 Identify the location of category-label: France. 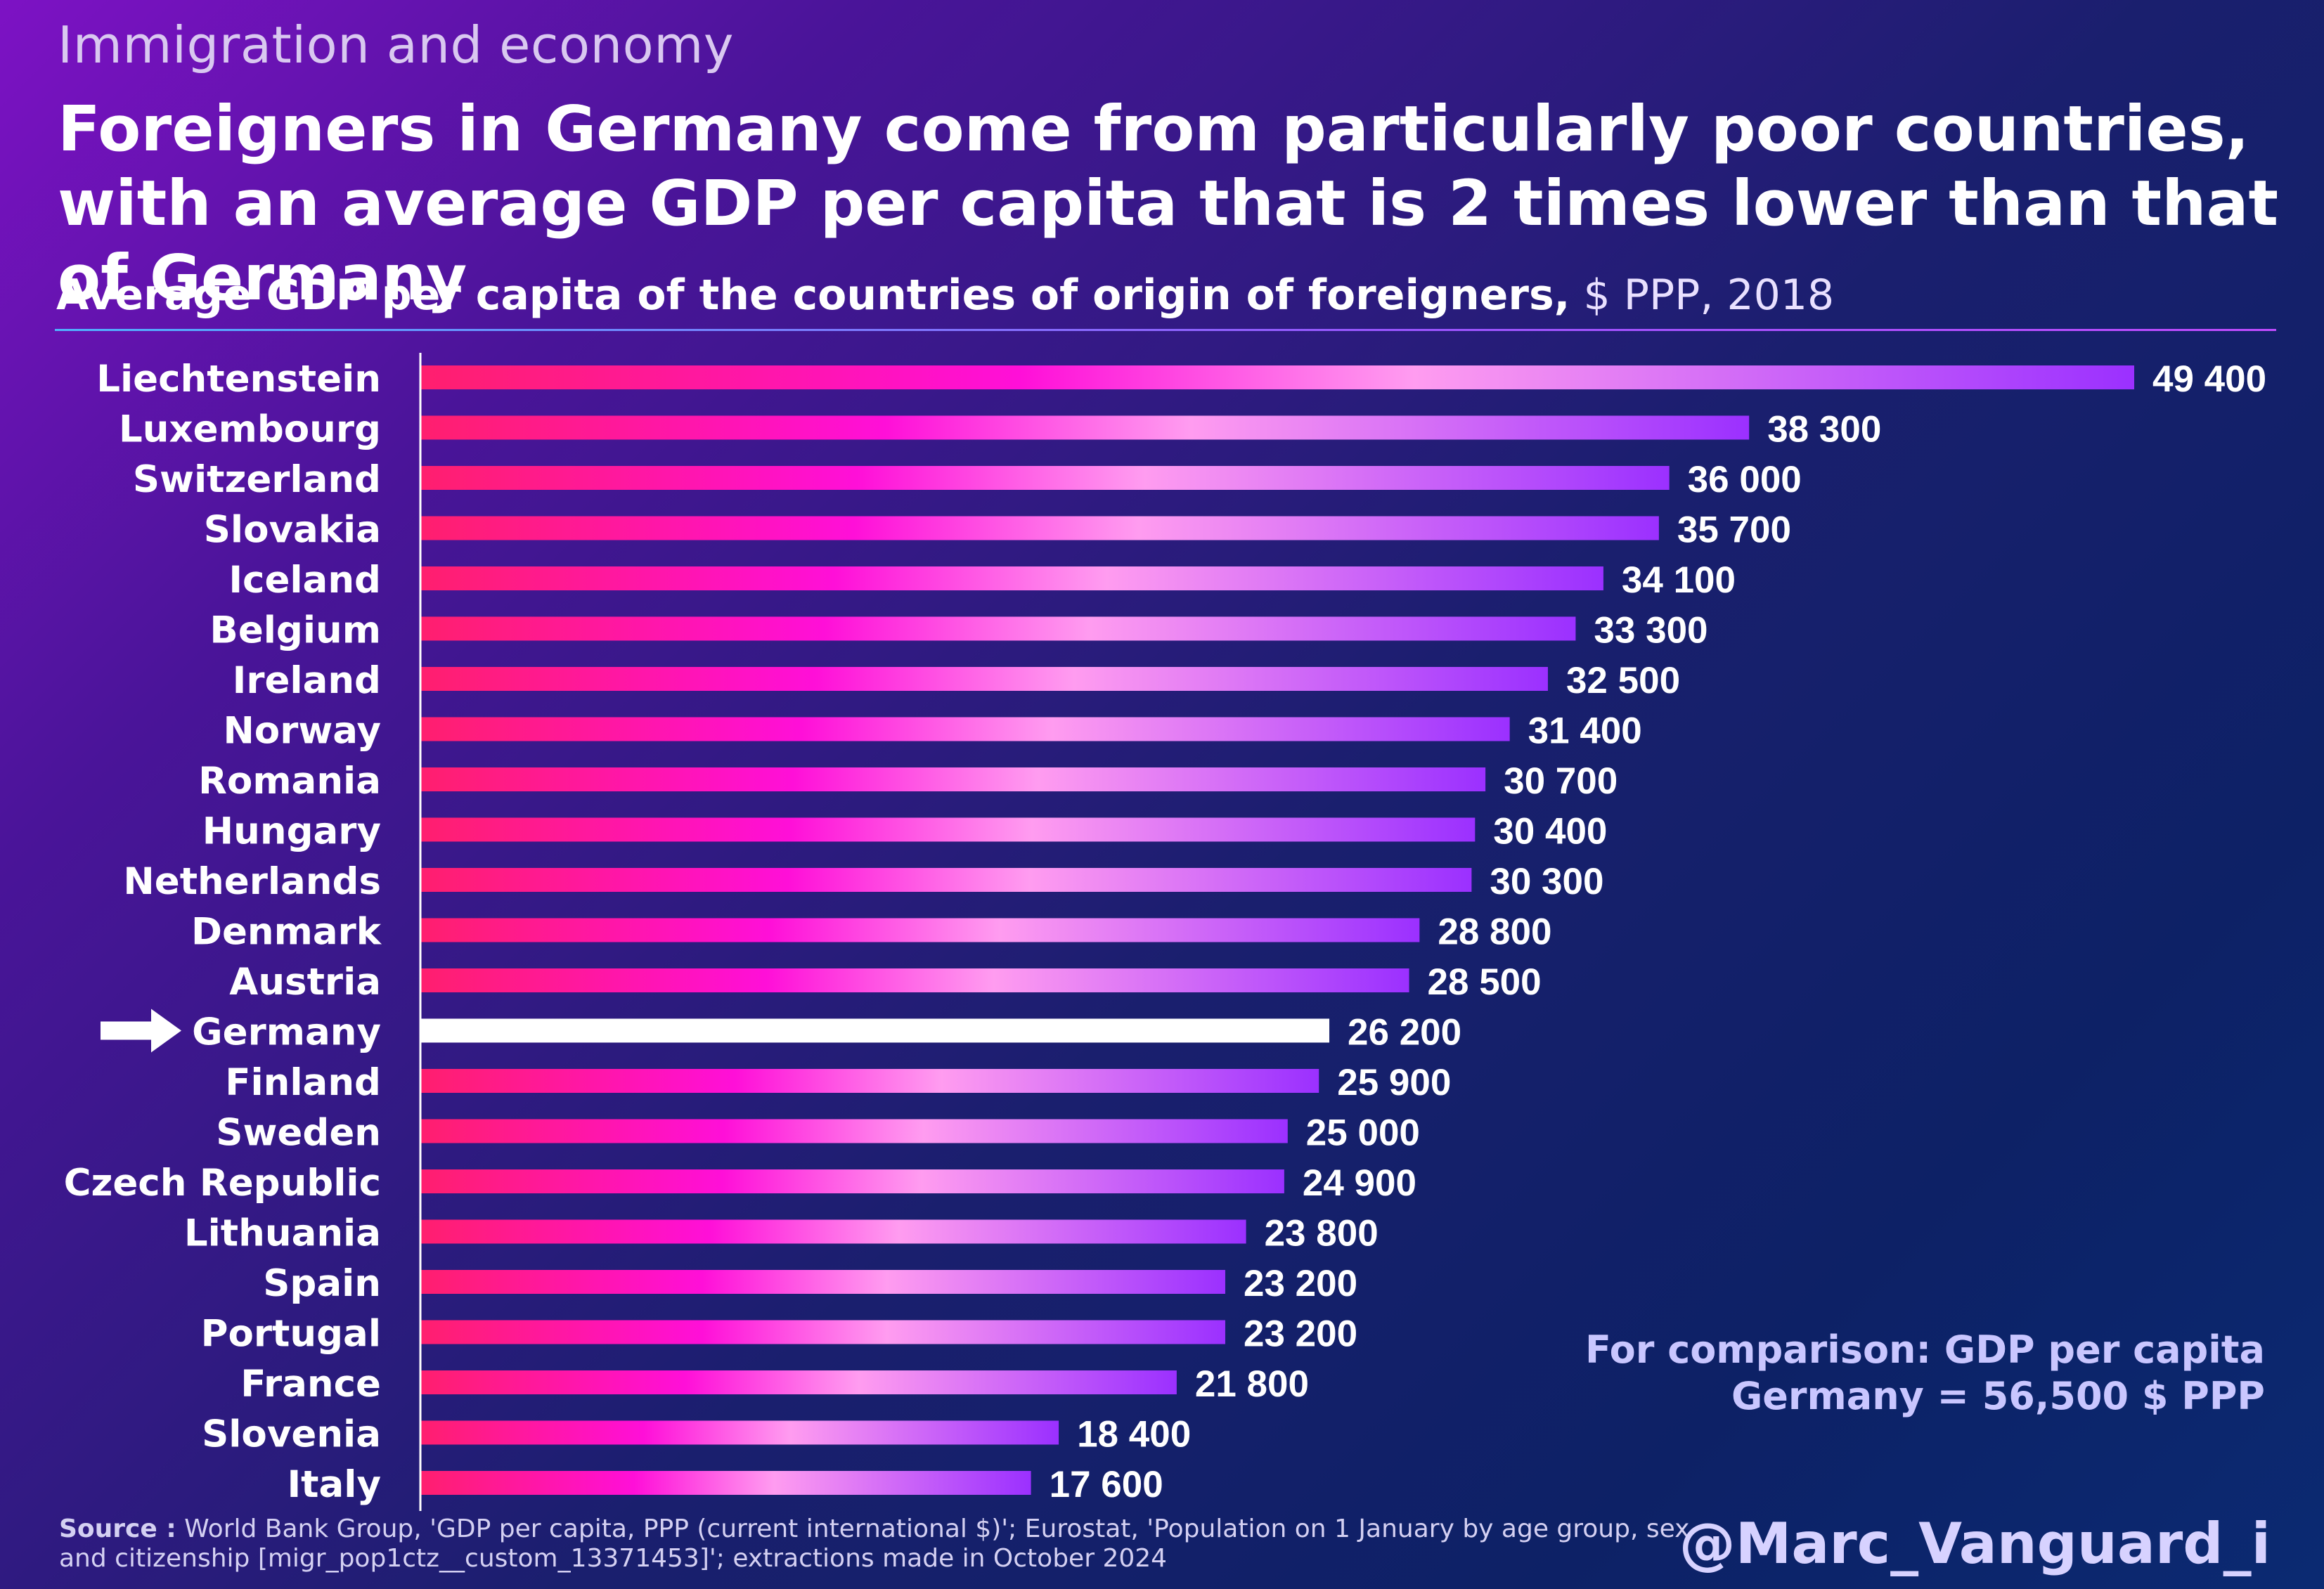
(310, 1384).